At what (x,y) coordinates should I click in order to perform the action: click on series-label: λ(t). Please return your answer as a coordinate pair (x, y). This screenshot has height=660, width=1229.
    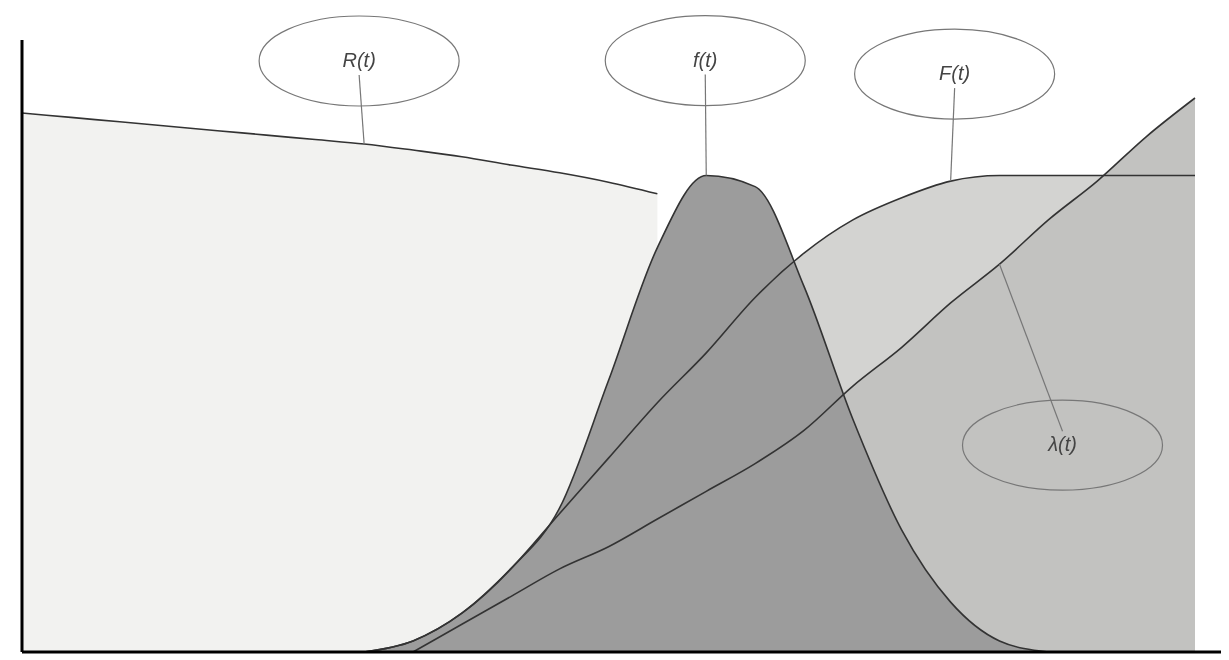
    Looking at the image, I should click on (1062, 444).